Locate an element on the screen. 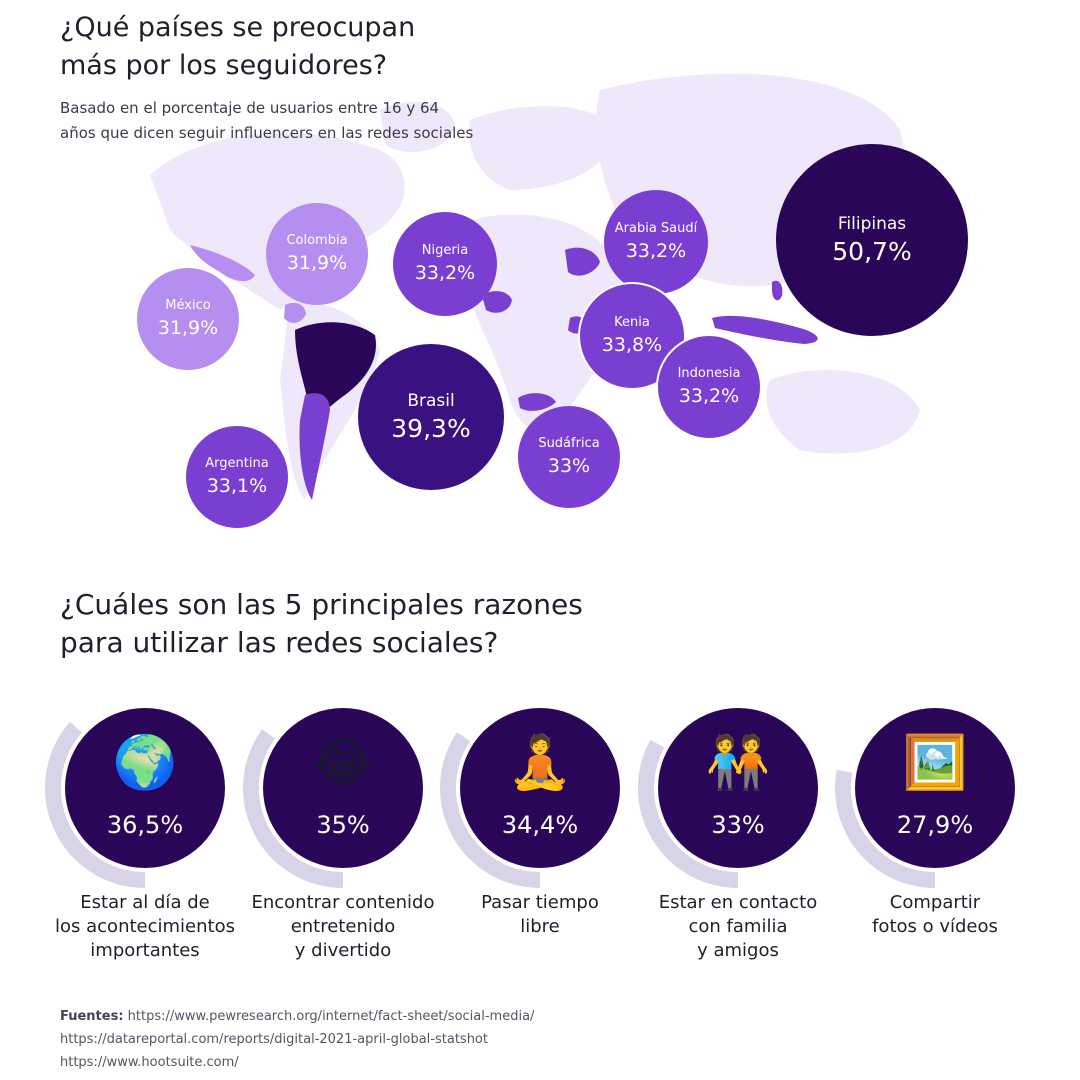  greenland-shape is located at coordinates (417, 127).